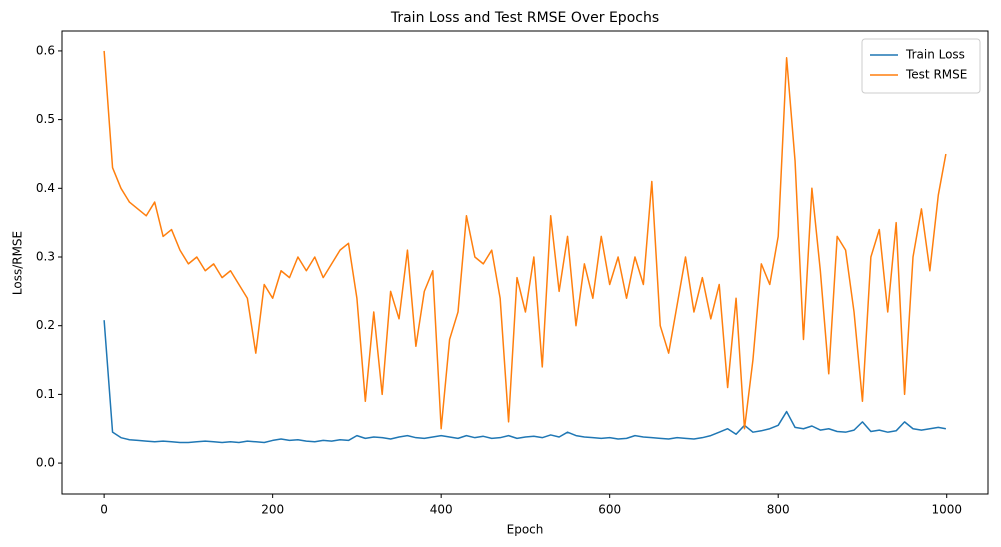  Describe the element at coordinates (45, 50) in the screenshot. I see `y-tick-label: 0.6` at that location.